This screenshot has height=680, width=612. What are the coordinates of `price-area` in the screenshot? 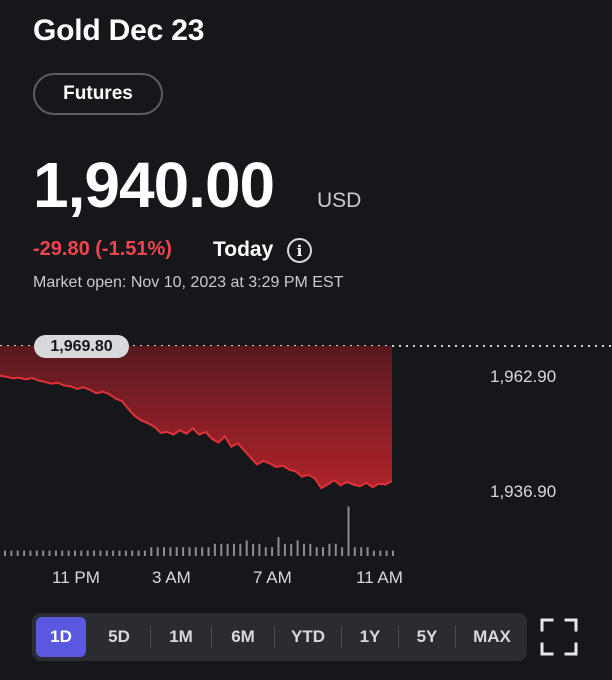 It's located at (196, 417).